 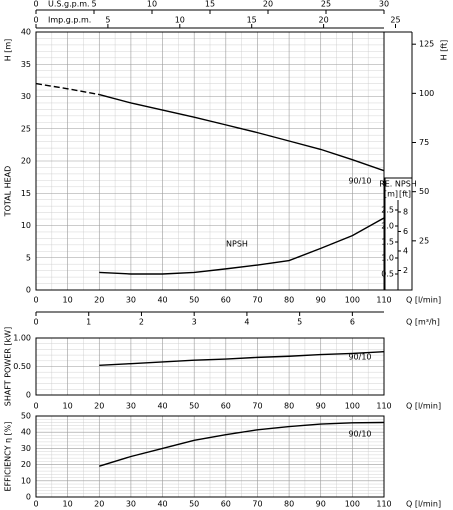 What do you see at coordinates (384, 4) in the screenshot?
I see `top-axis-tick-label: 30` at bounding box center [384, 4].